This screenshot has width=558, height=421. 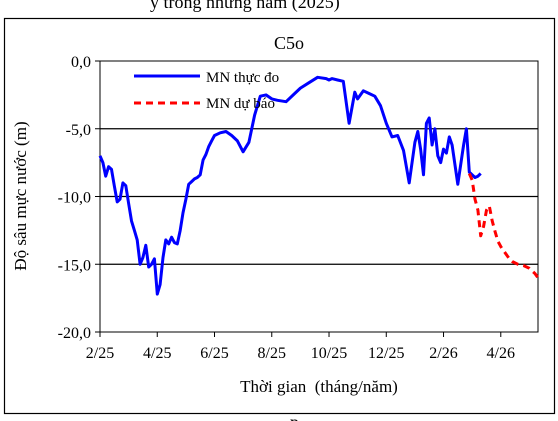 I want to click on legend-label-measured: MN thực đo, so click(x=242, y=78).